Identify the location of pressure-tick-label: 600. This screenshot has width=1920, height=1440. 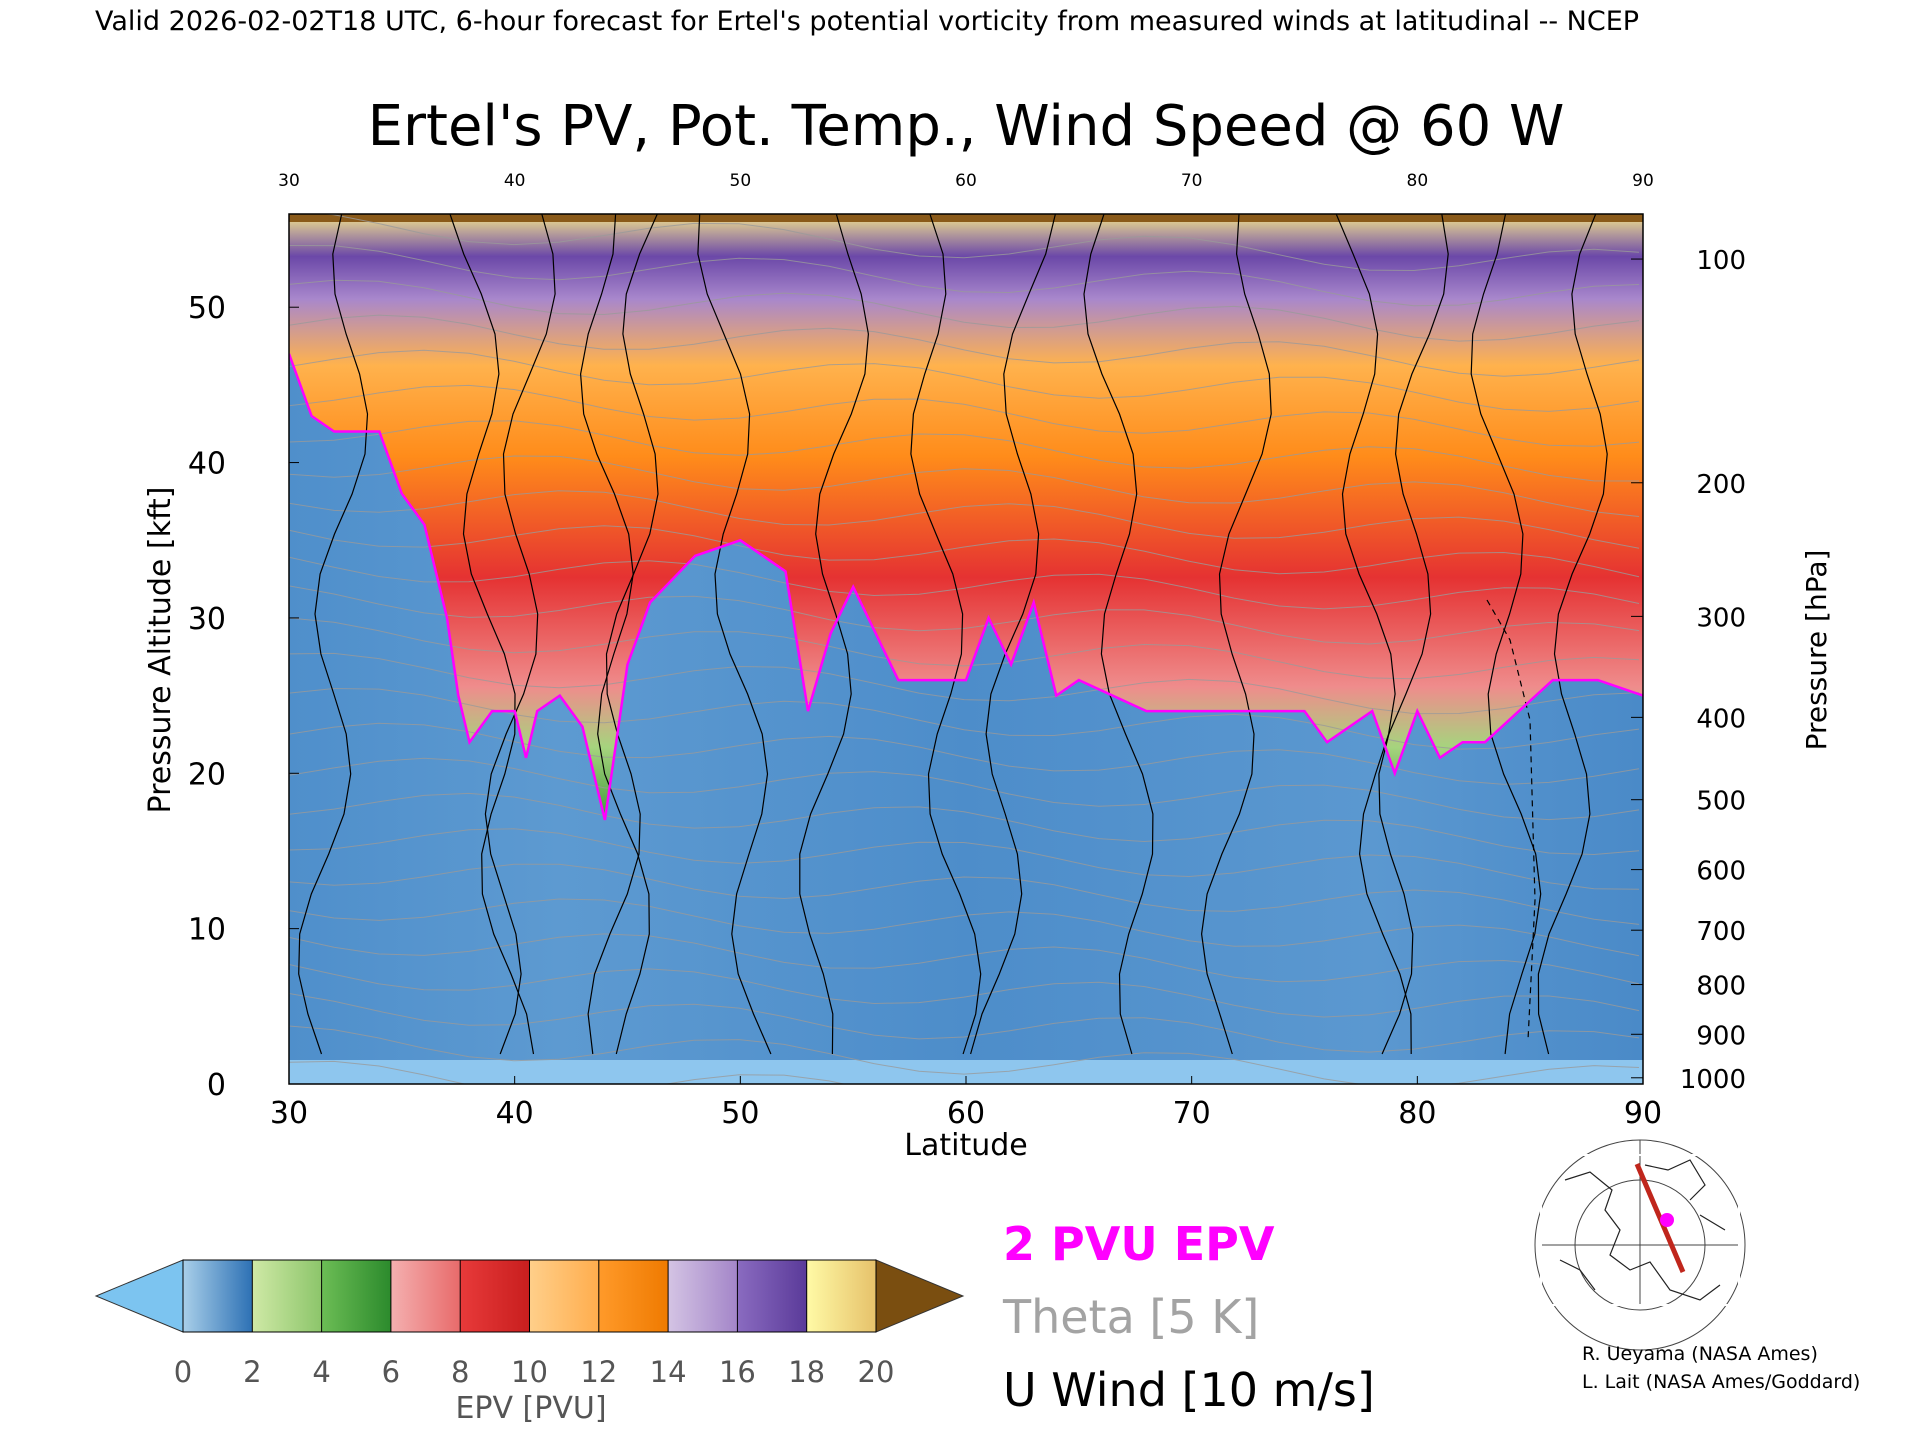
(1721, 872).